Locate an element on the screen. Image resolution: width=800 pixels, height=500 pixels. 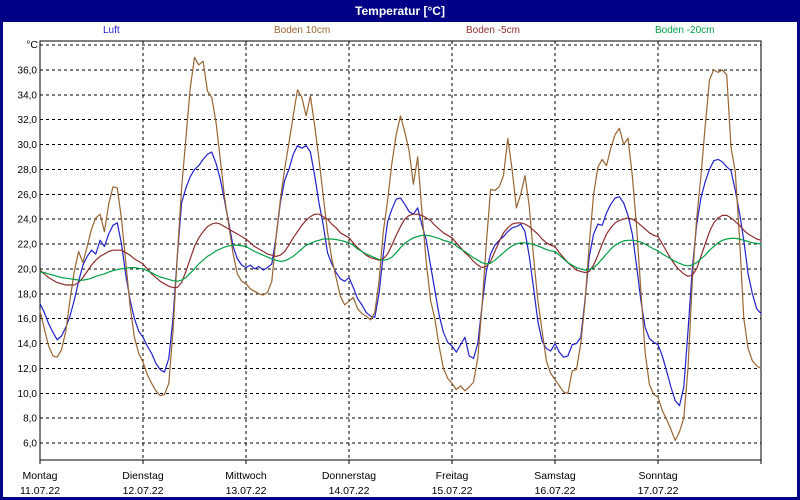
day-date-label: 17.07.22 is located at coordinates (658, 491).